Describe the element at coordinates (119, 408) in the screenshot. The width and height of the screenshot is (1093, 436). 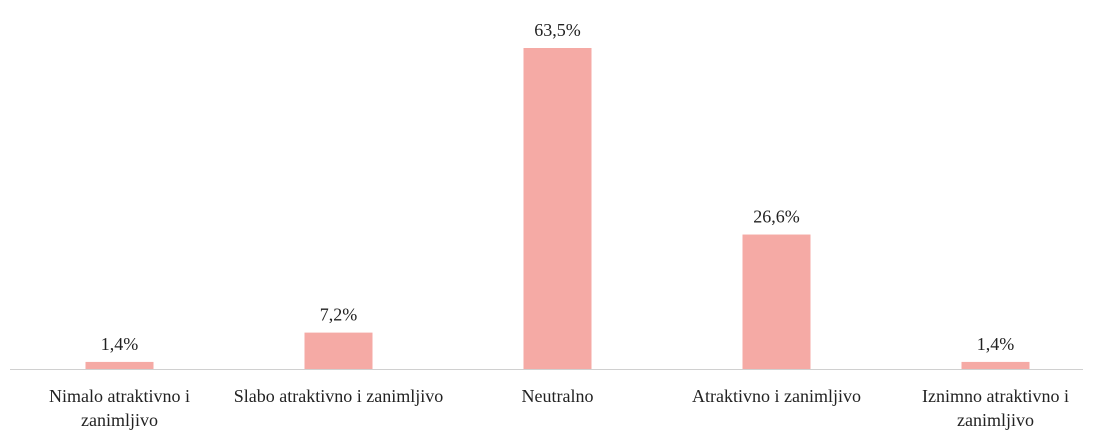
I see `x-tick-label: Nimalo atraktivno i zanimljivo` at that location.